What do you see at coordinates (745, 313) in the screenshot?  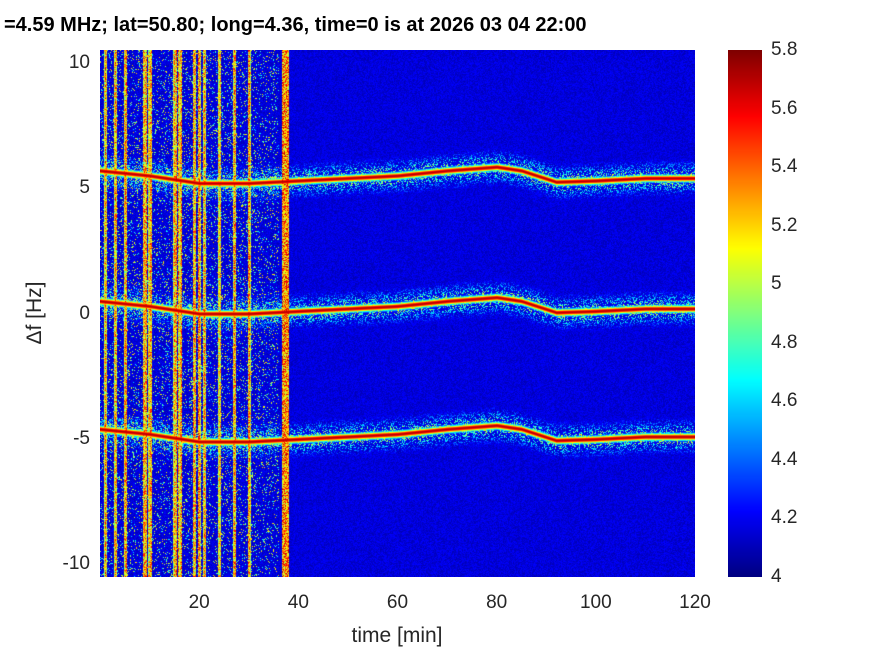 I see `colorbar` at bounding box center [745, 313].